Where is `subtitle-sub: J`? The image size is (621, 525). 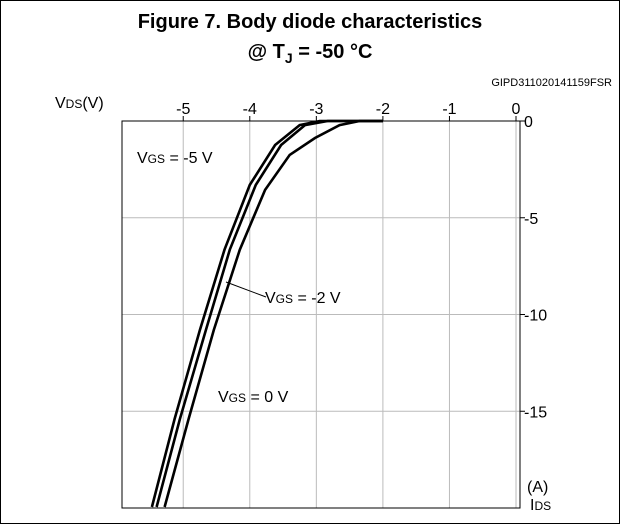 subtitle-sub: J is located at coordinates (289, 58).